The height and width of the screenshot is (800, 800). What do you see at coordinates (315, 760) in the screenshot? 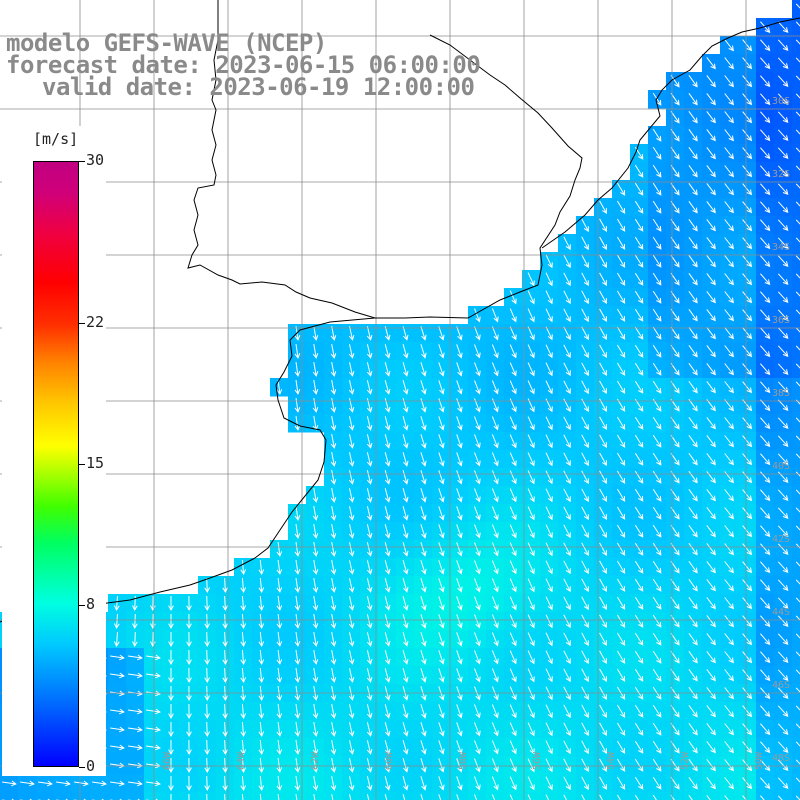
I see `longitude-label: 62W` at bounding box center [315, 760].